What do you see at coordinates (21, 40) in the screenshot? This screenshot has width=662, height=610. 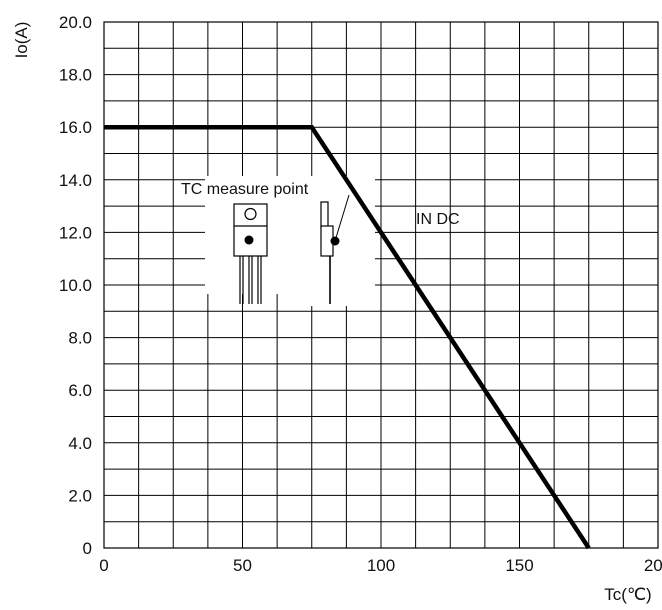 I see `y-axis-title: Io(A)` at bounding box center [21, 40].